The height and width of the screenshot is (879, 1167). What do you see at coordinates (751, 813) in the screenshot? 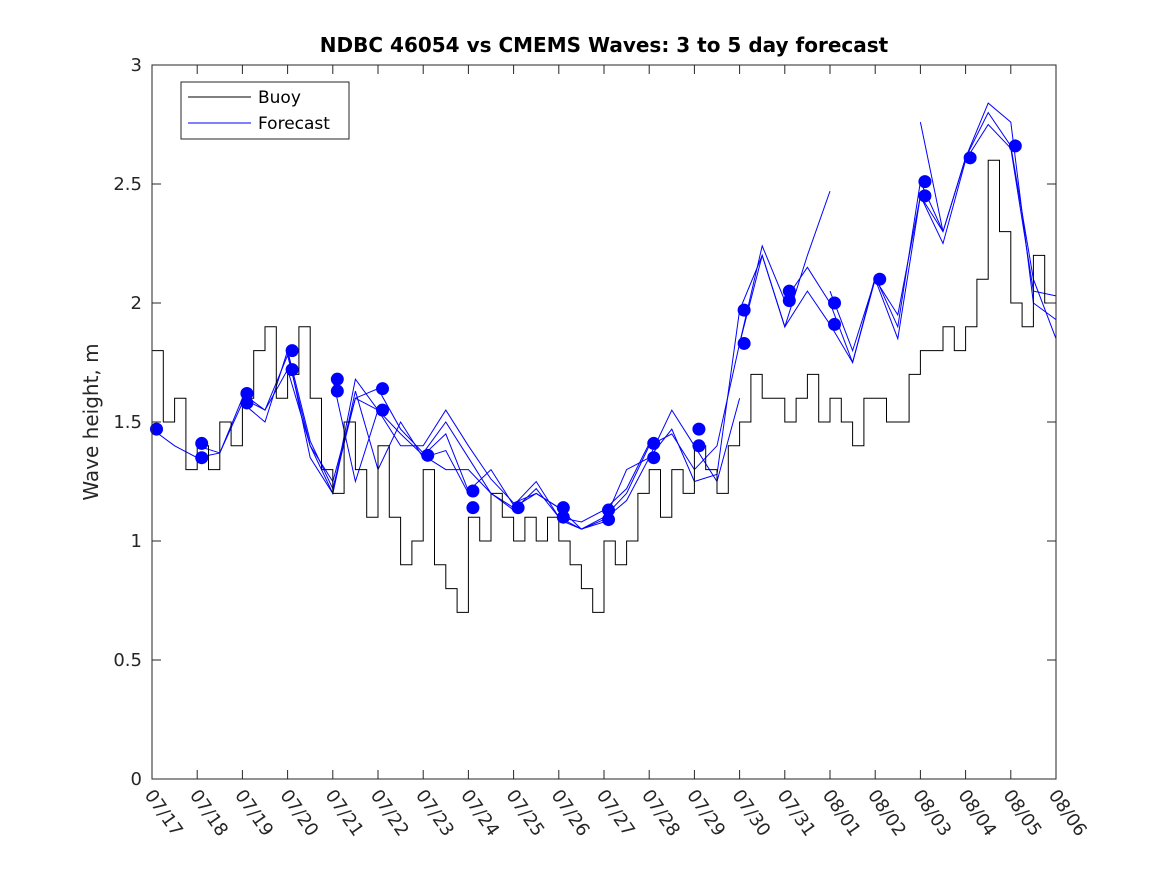
I see `x-tick-label: 07/30` at bounding box center [751, 813].